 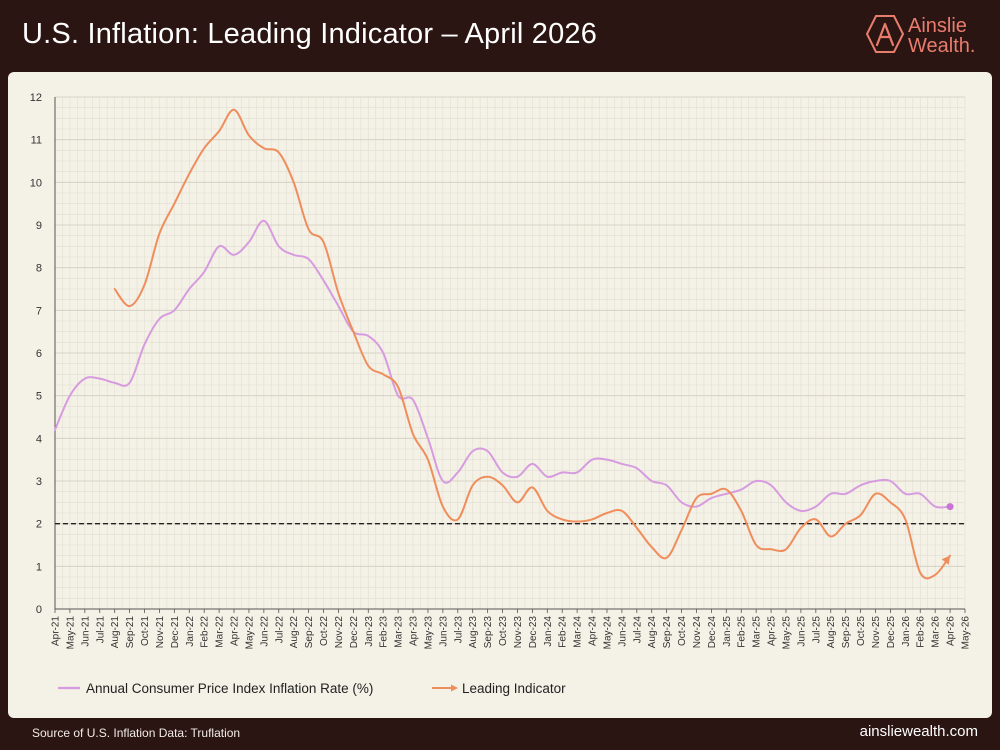 What do you see at coordinates (607, 633) in the screenshot?
I see `x-tick-label: May-24` at bounding box center [607, 633].